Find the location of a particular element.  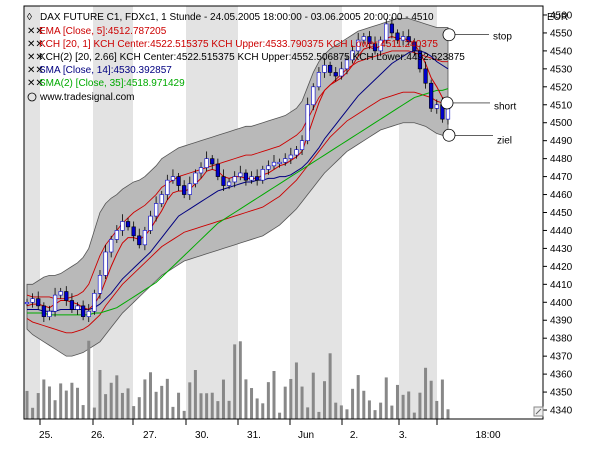

y-tick-label: 4420 is located at coordinates (561, 267).